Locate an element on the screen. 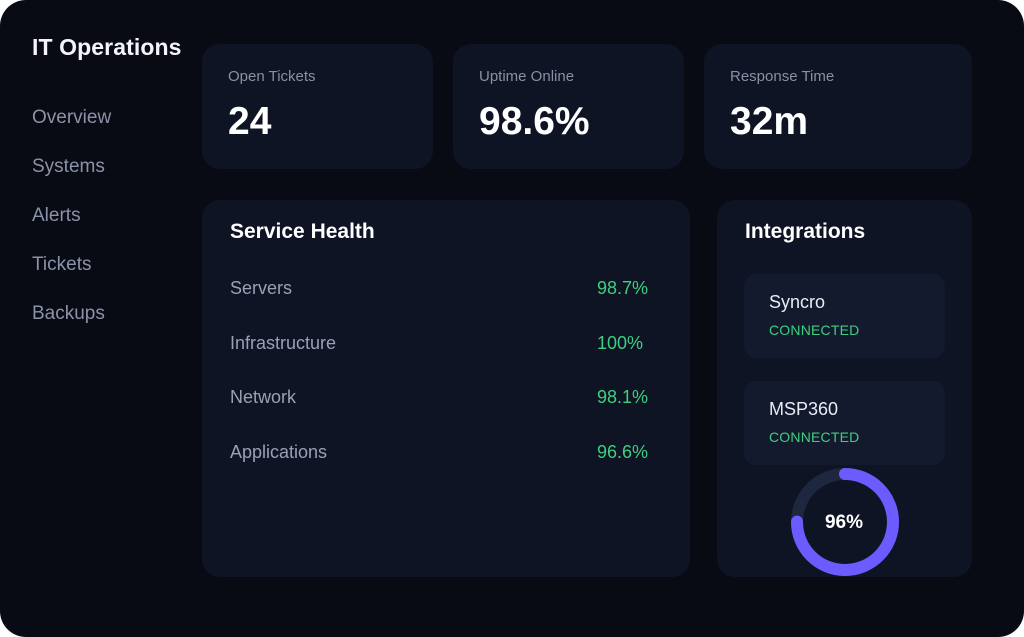 This screenshot has height=637, width=1024. sidebar-nav: Overview Systems Alerts Tickets Backups is located at coordinates (71, 227).